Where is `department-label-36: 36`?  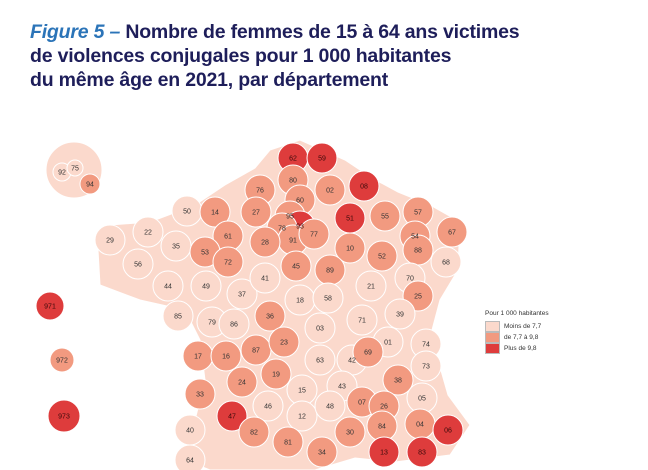
department-label-36: 36 is located at coordinates (270, 317).